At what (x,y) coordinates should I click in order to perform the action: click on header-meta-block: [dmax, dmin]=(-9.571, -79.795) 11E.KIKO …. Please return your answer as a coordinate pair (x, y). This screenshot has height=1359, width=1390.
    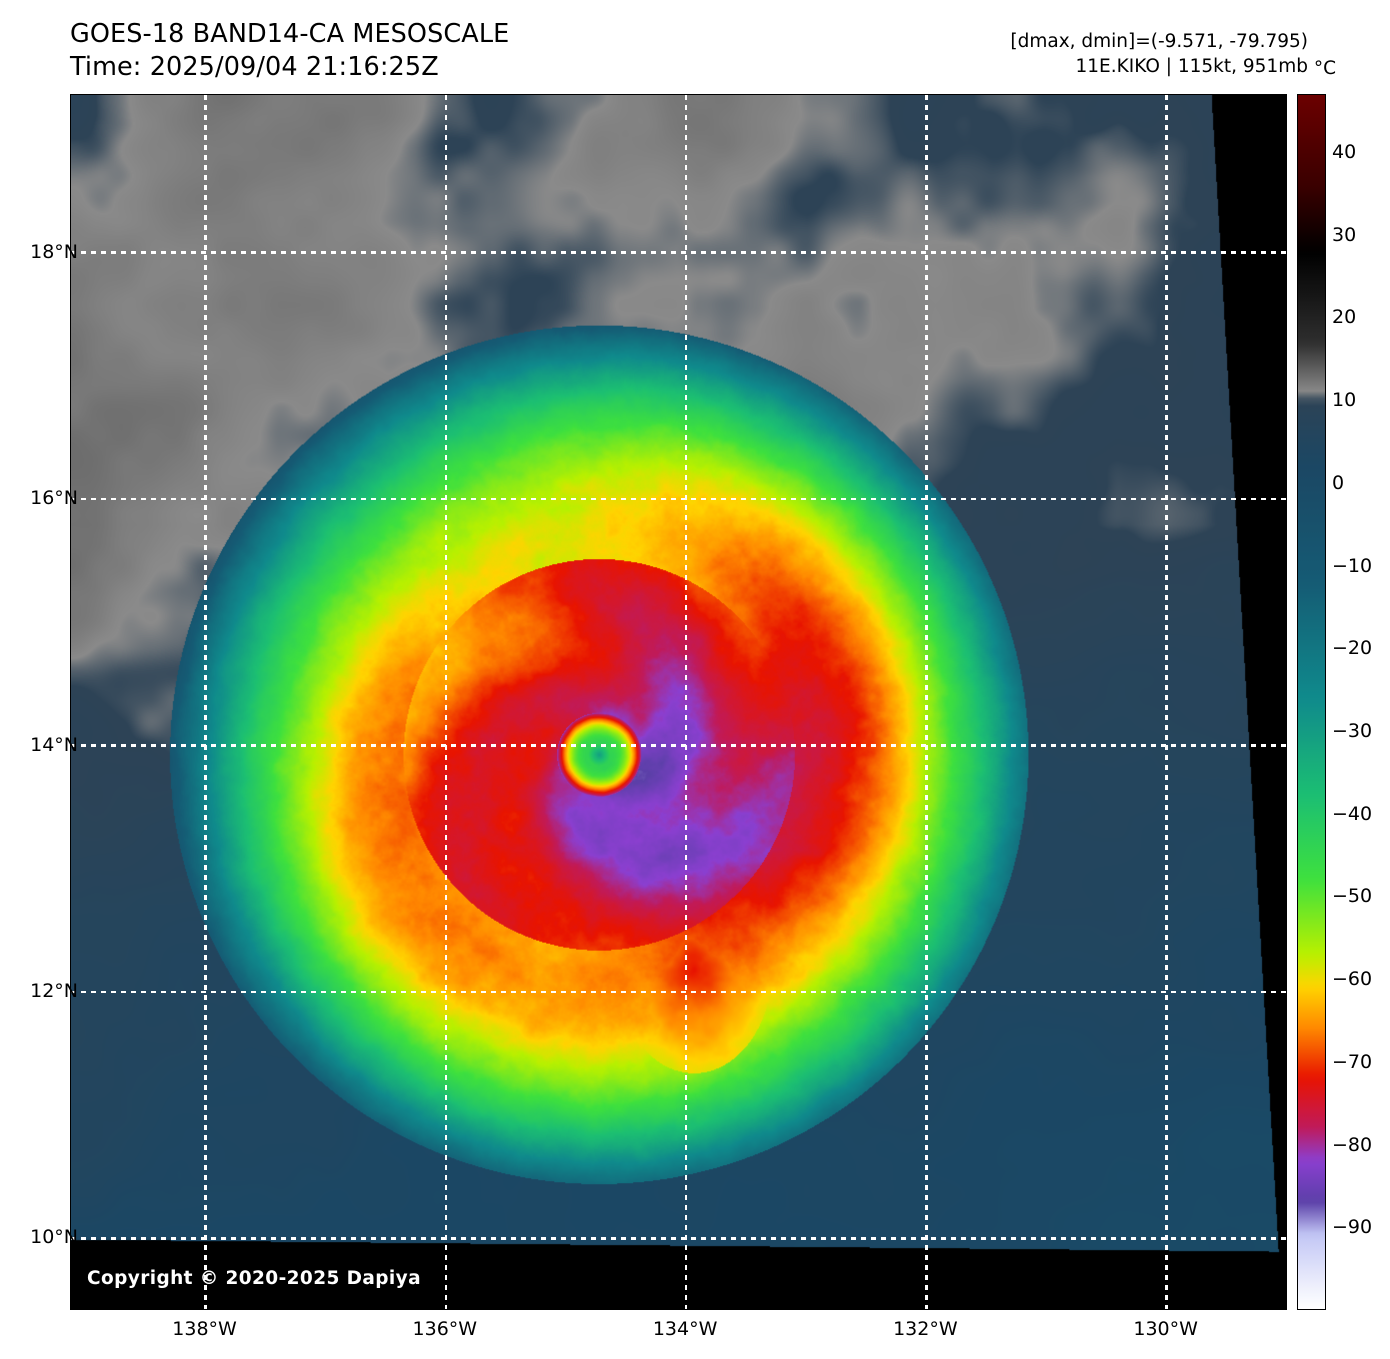
    Looking at the image, I should click on (1159, 54).